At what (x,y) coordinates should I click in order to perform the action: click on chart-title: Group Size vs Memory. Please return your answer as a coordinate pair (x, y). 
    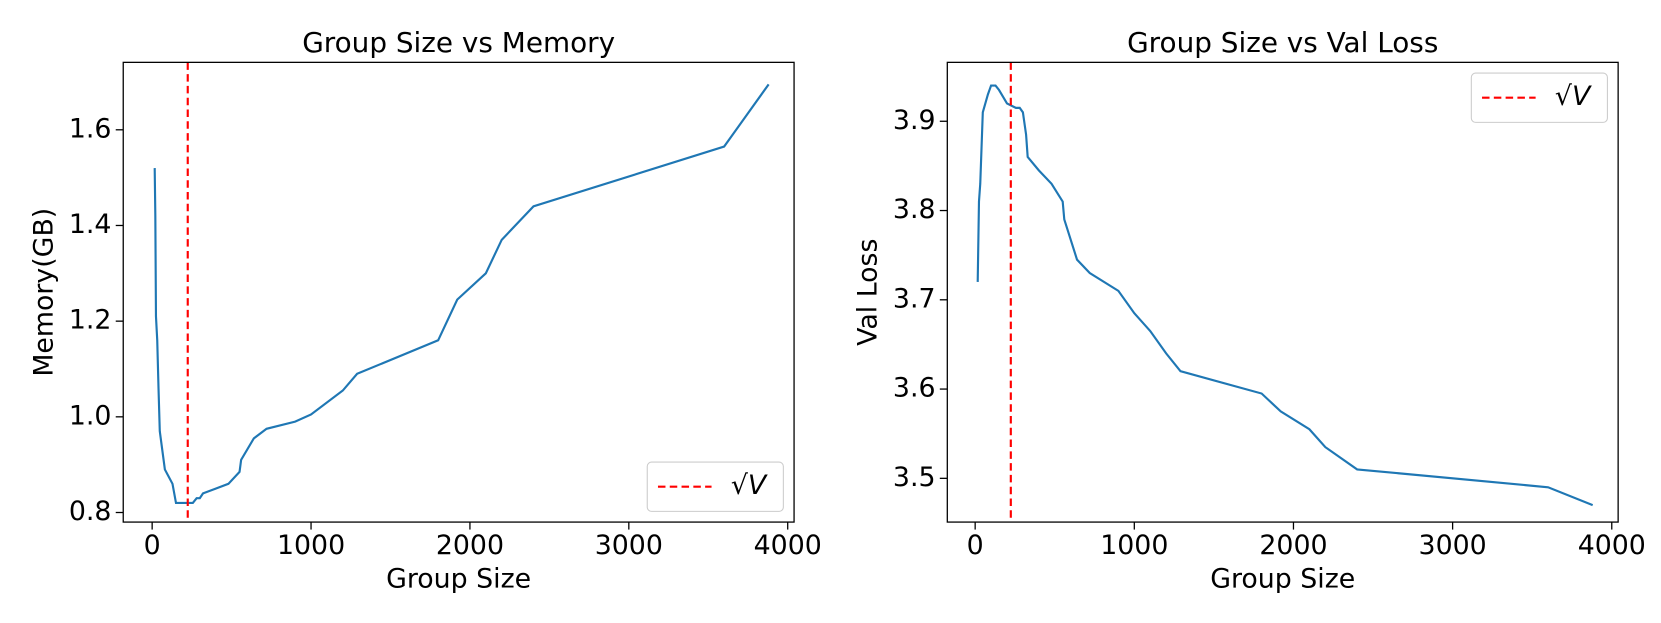
    Looking at the image, I should click on (458, 42).